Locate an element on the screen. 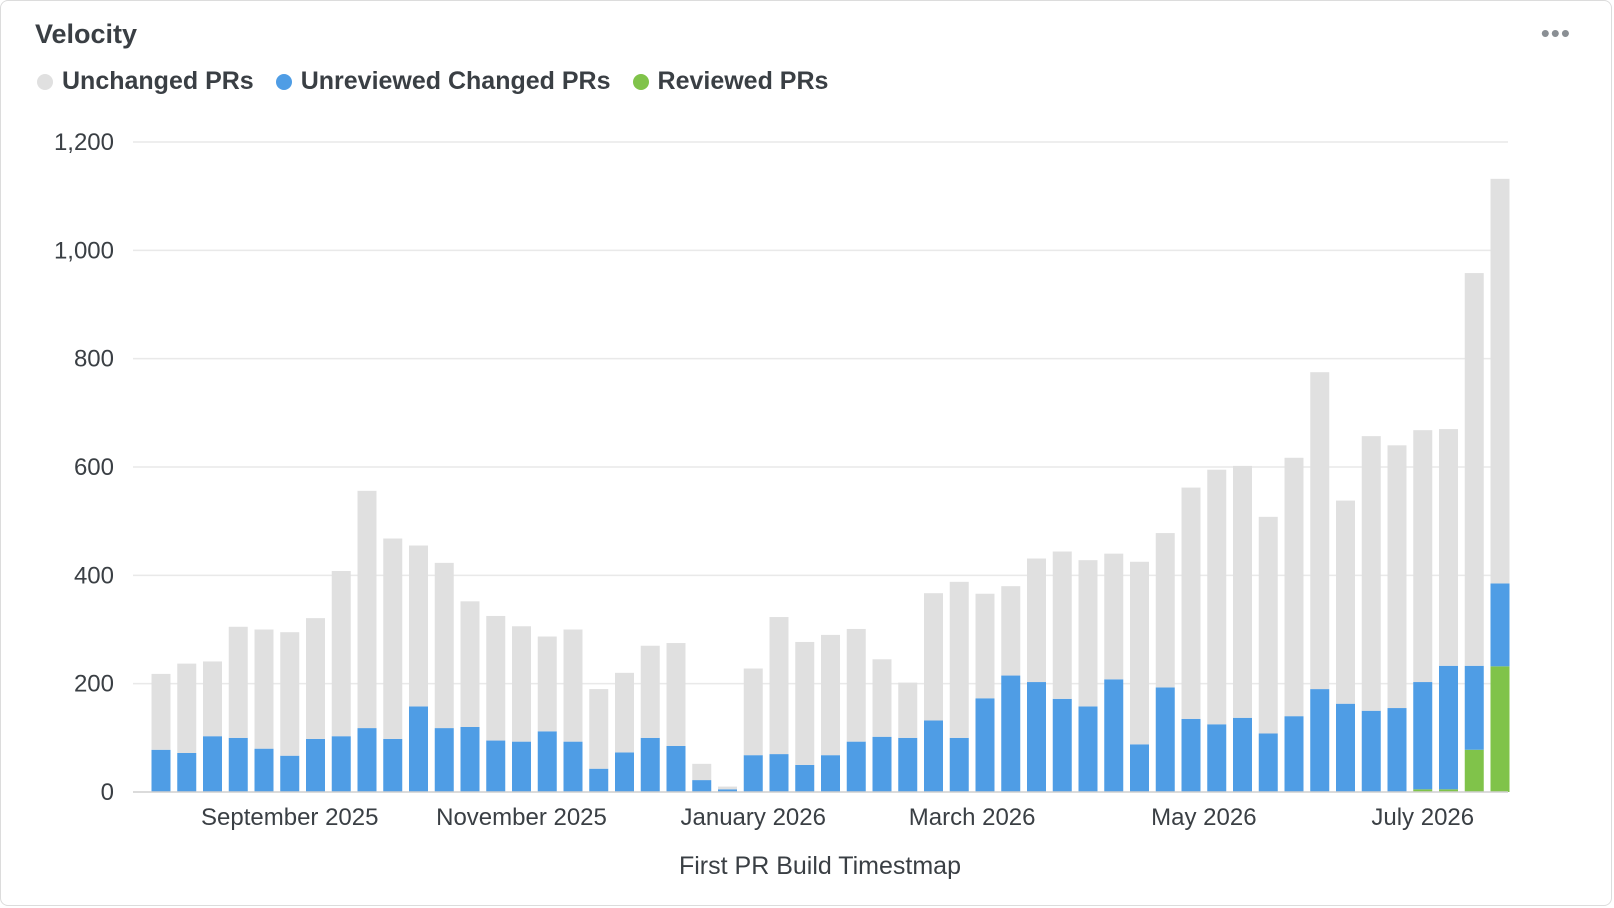  legend-item-unreviewed-changed-prs: Unreviewed Changed PRs is located at coordinates (443, 81).